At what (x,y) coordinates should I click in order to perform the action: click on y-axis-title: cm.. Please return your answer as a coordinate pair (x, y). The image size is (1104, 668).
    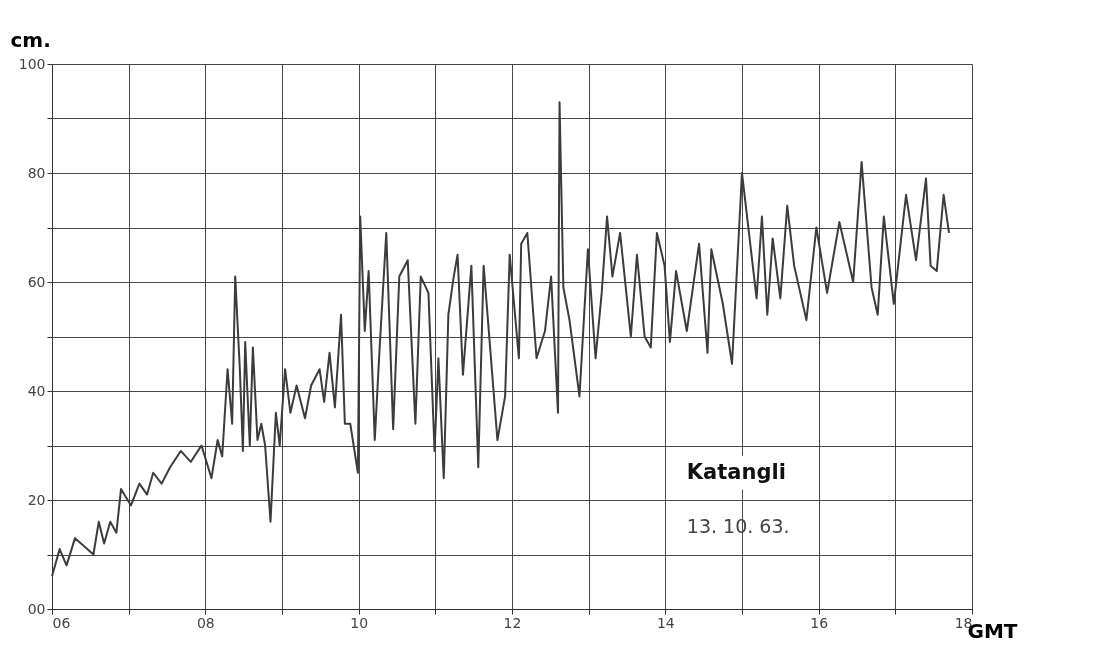
    Looking at the image, I should click on (30, 39).